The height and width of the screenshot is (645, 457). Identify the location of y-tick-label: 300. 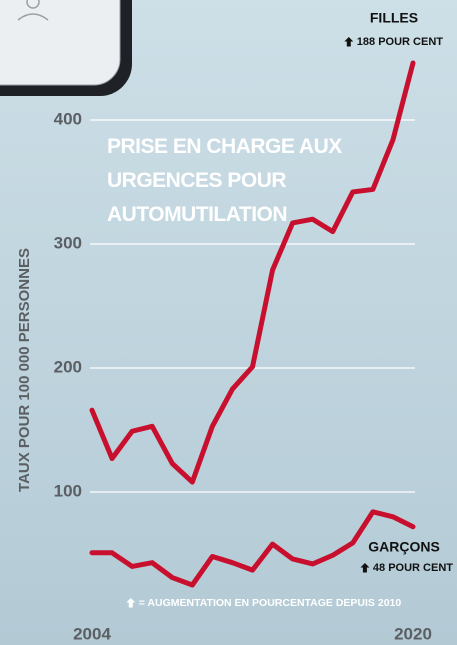
(68, 242).